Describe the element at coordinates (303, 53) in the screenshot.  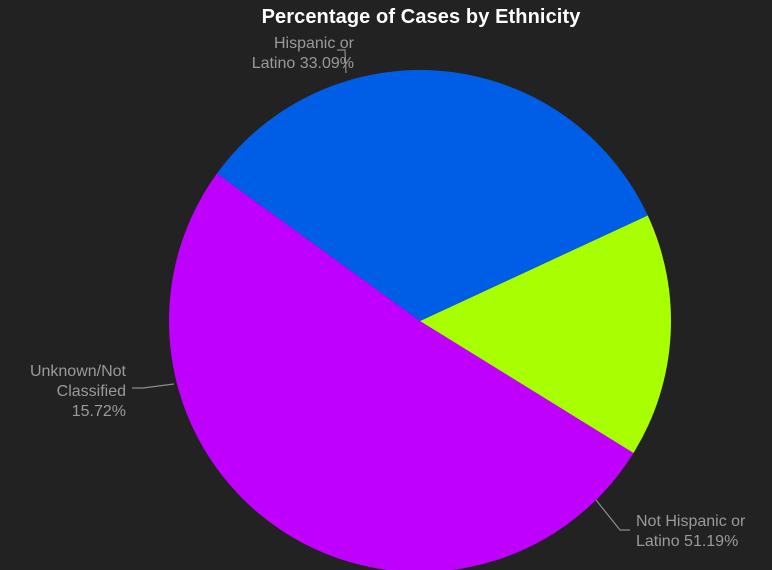
I see `slice-label: Hispanic or Latino 33.09%` at that location.